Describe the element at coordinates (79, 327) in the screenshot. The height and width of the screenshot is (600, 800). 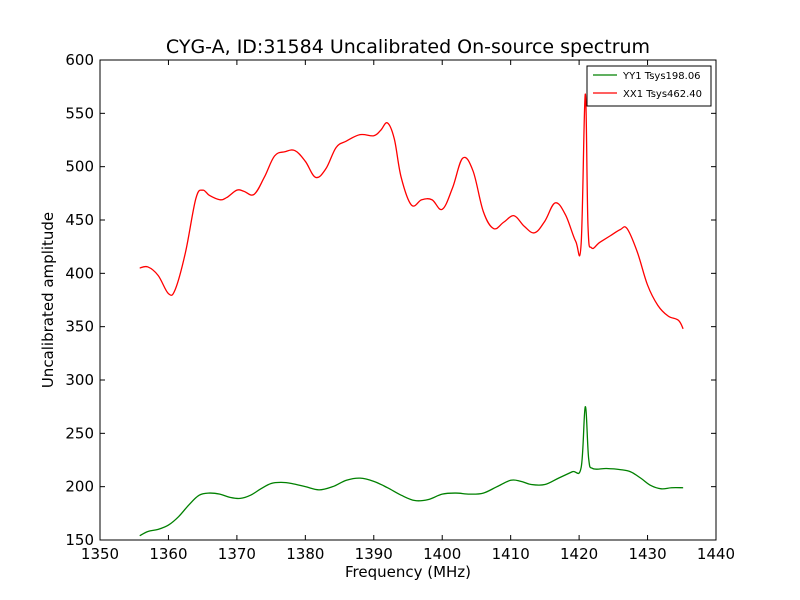
I see `y-tick-label: 350` at that location.